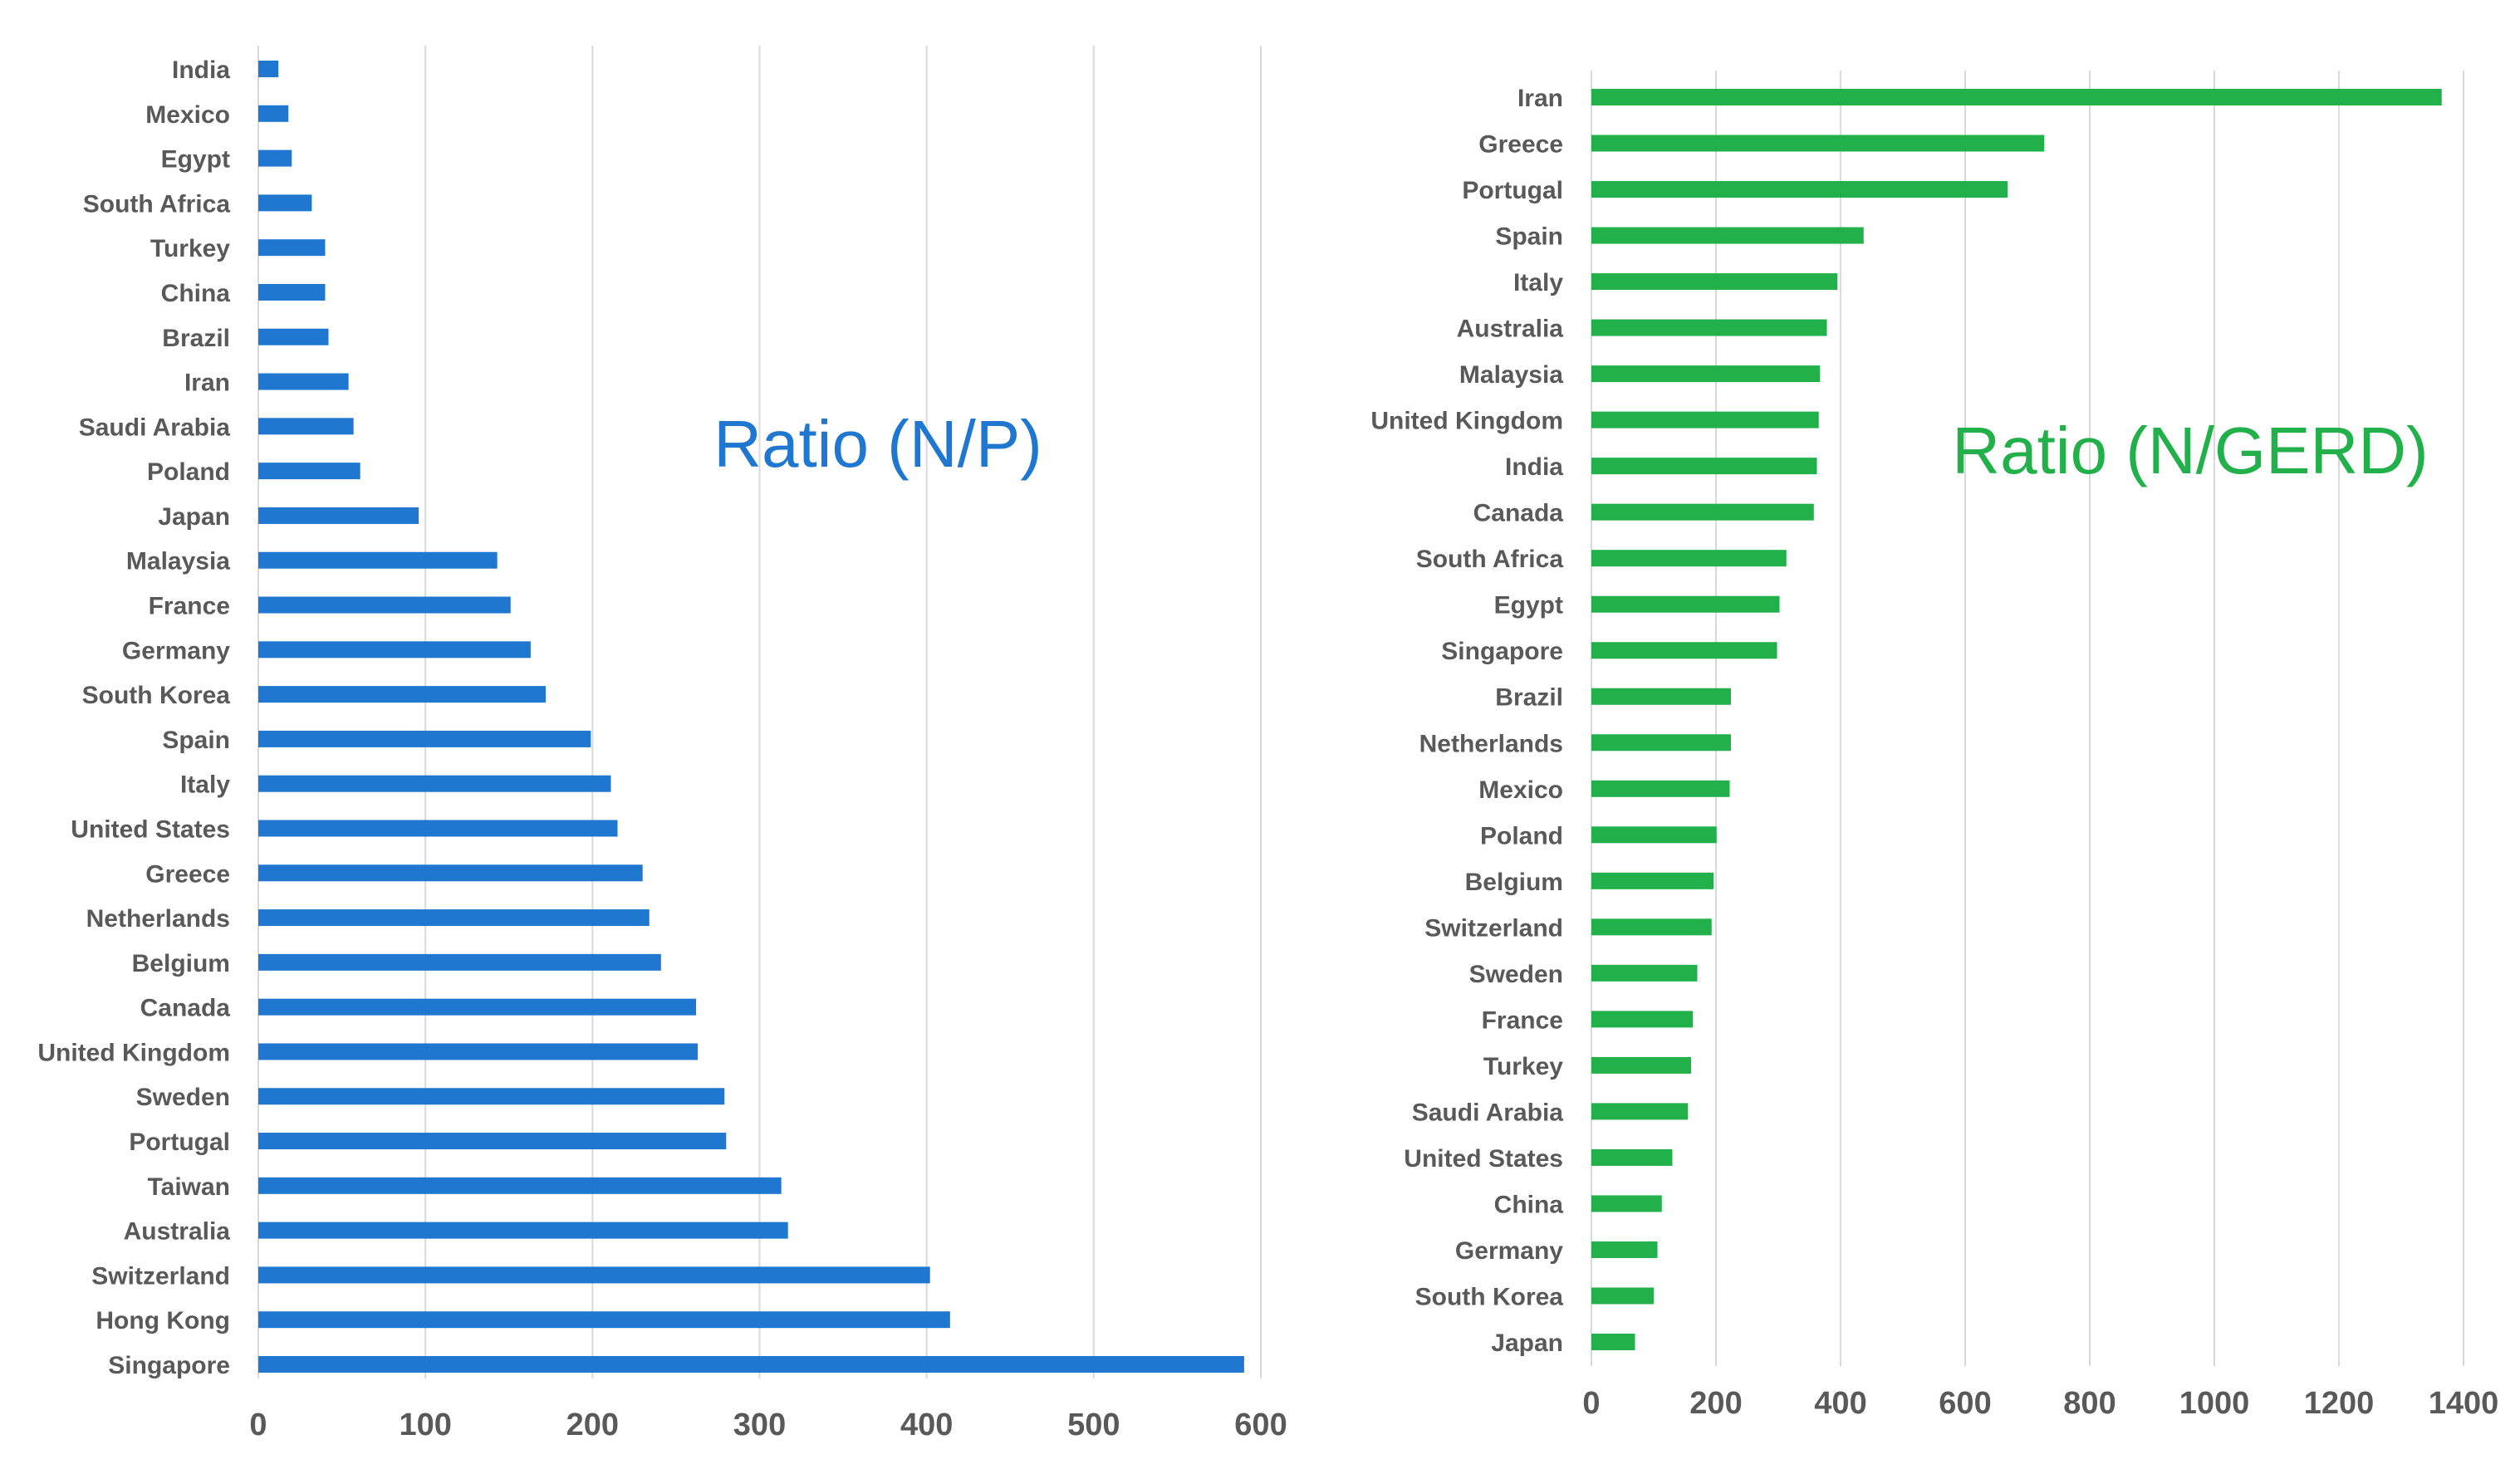 This screenshot has width=2520, height=1469. What do you see at coordinates (1534, 467) in the screenshot?
I see `ngerd-category-label: India` at bounding box center [1534, 467].